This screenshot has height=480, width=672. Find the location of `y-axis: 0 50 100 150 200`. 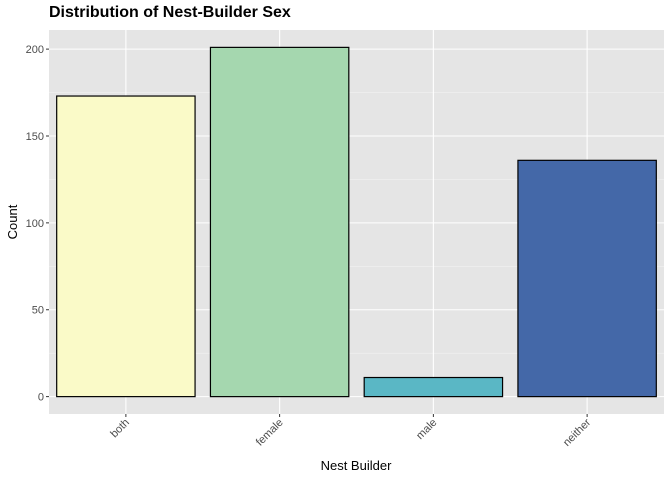

y-axis: 0 50 100 150 200 is located at coordinates (37, 224).